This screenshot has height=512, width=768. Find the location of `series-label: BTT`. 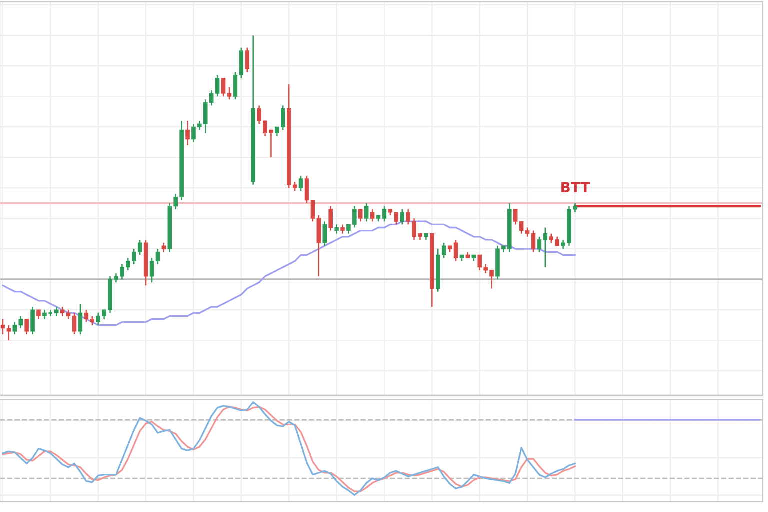

series-label: BTT is located at coordinates (576, 187).